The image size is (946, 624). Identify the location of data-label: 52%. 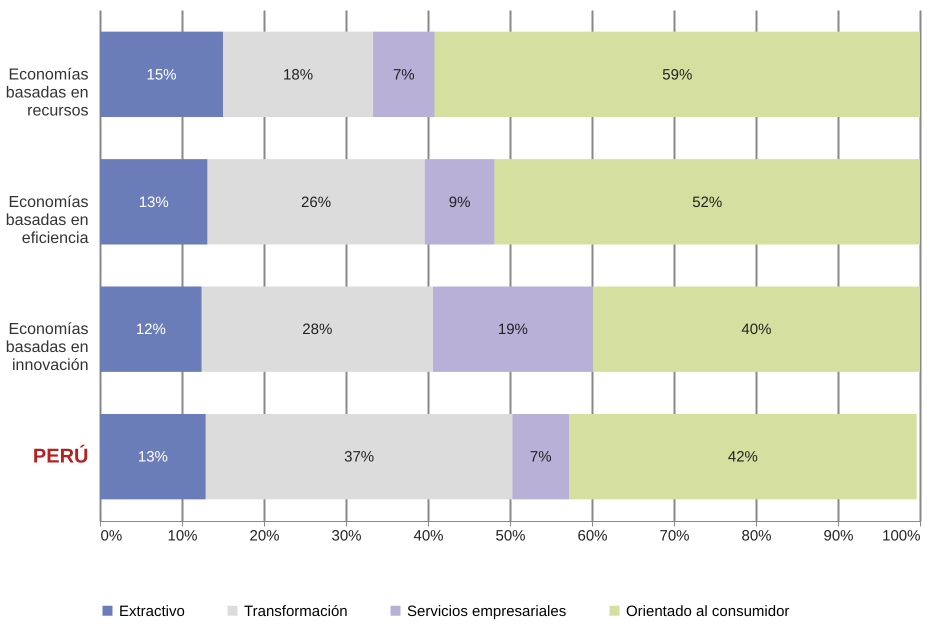
(707, 202).